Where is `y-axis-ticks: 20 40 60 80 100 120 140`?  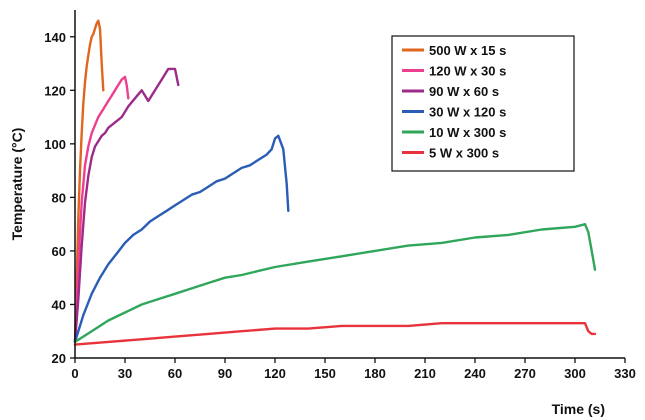 y-axis-ticks: 20 40 60 80 100 120 140 is located at coordinates (59, 198).